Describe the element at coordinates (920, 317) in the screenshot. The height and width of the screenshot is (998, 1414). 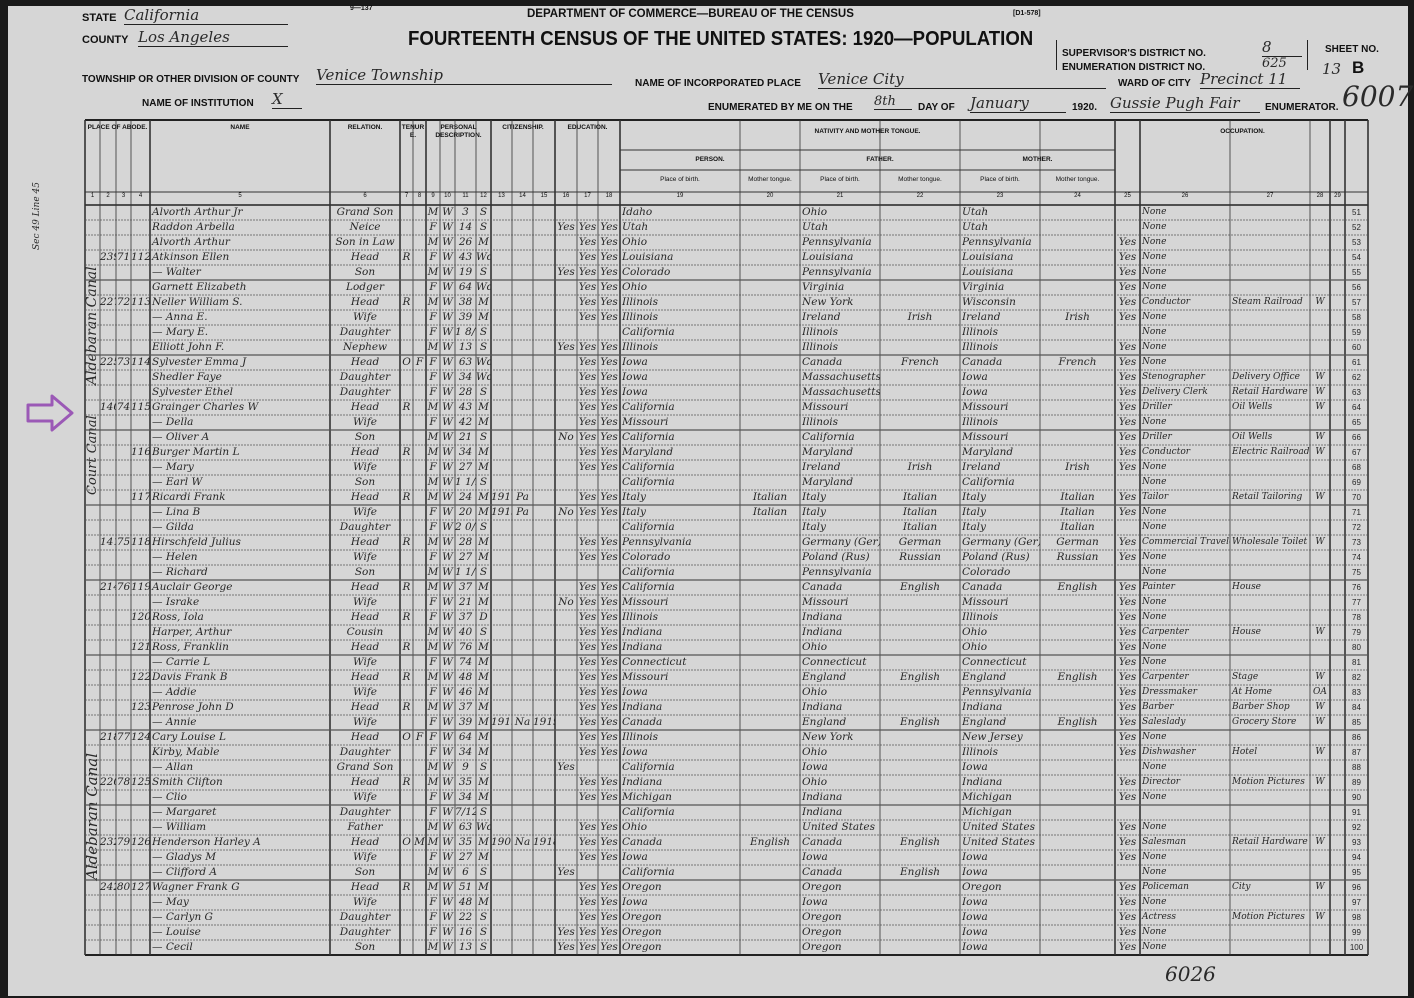
I see `father-tongue-cell: Irish` at that location.